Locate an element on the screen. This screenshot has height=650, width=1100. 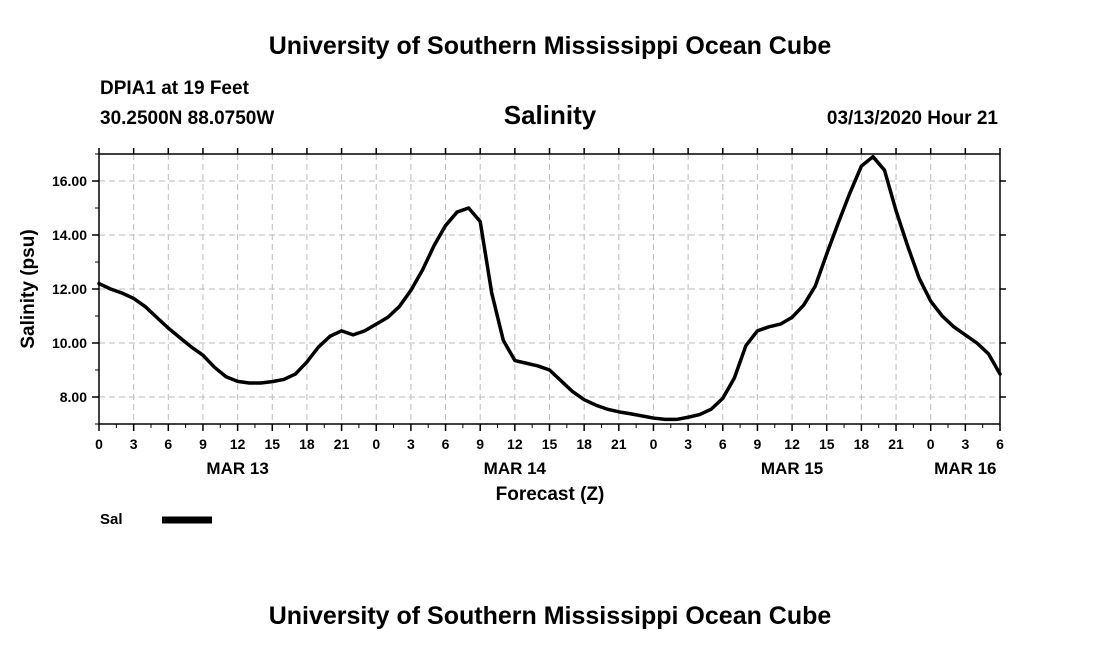
y-tick-label: 16.00 is located at coordinates (69, 181).